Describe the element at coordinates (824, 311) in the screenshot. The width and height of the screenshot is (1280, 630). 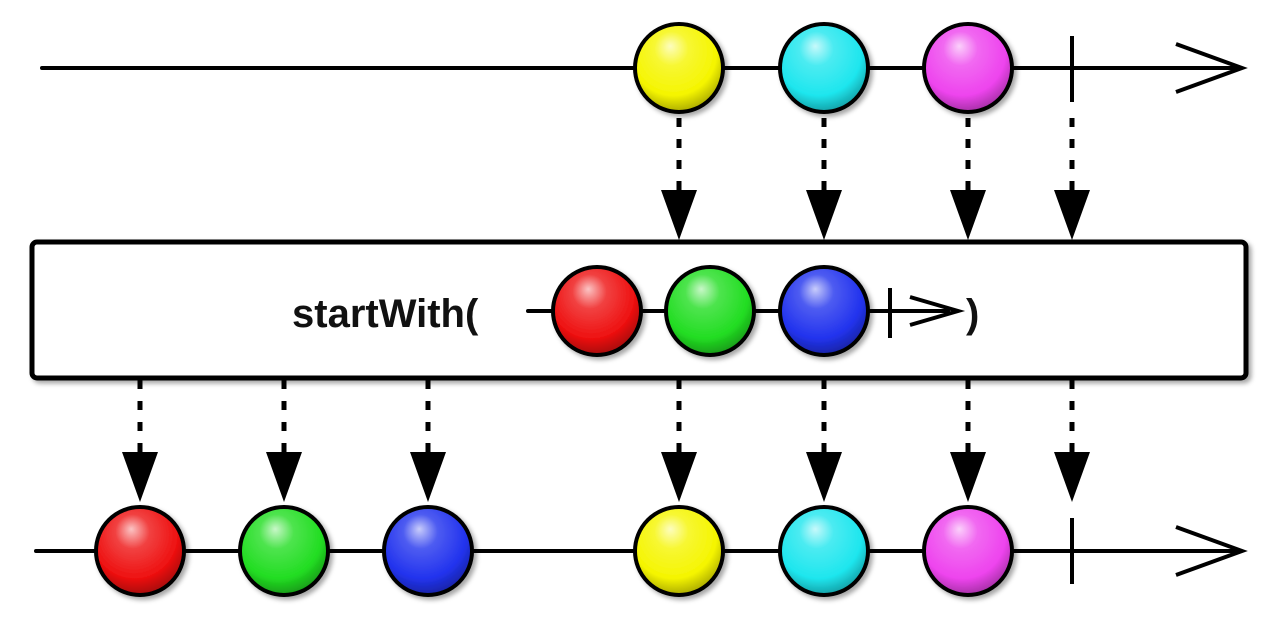
I see `operator-marble-blue` at that location.